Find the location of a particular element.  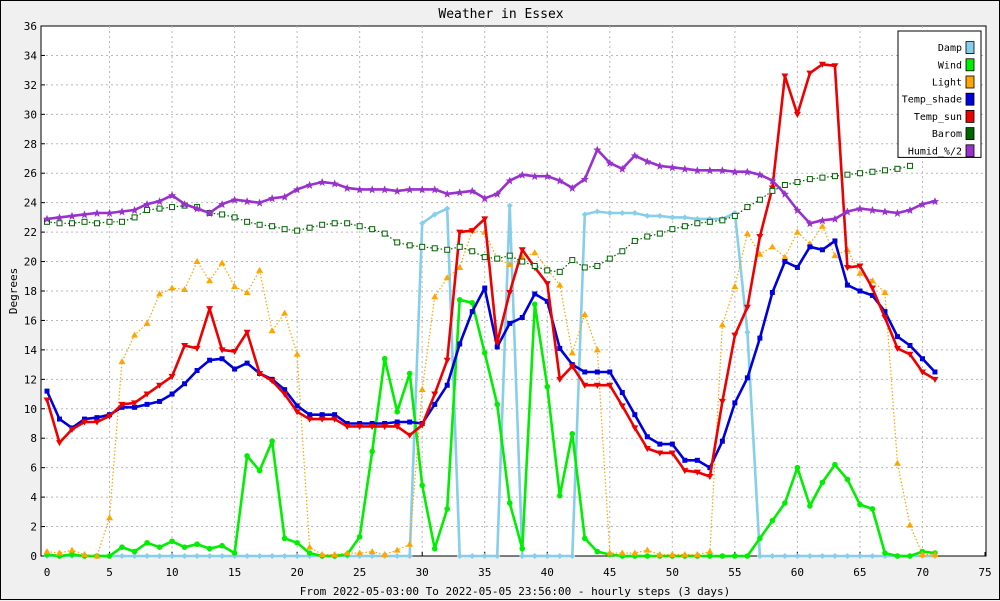

y-tick-label: 10 is located at coordinates (30, 409).